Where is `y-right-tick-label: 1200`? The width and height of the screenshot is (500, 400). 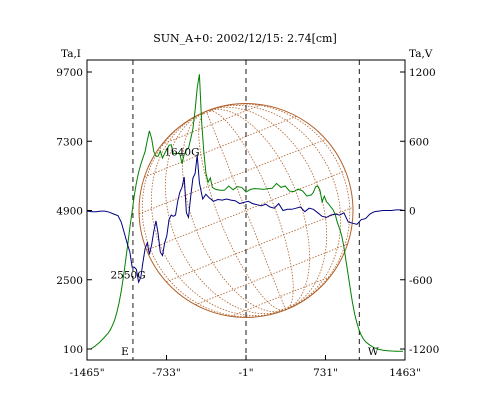
y-right-tick-label: 1200 is located at coordinates (422, 73).